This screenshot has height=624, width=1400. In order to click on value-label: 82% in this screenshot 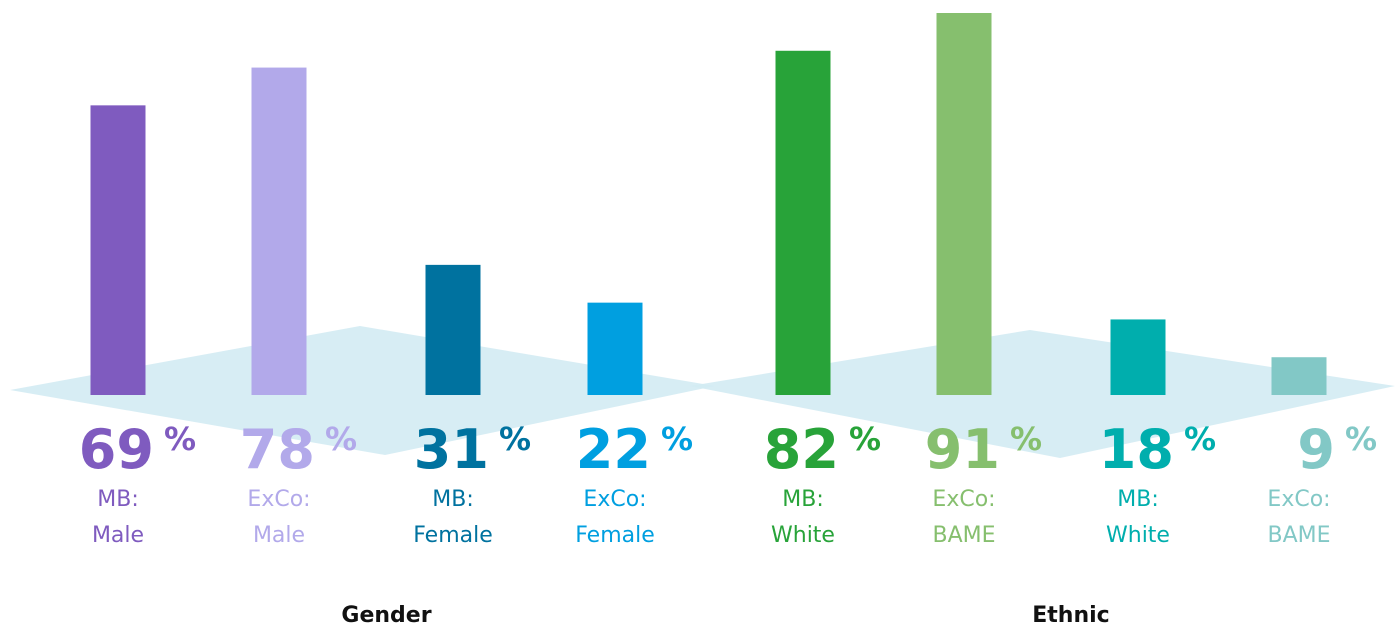, I will do `click(822, 449)`.